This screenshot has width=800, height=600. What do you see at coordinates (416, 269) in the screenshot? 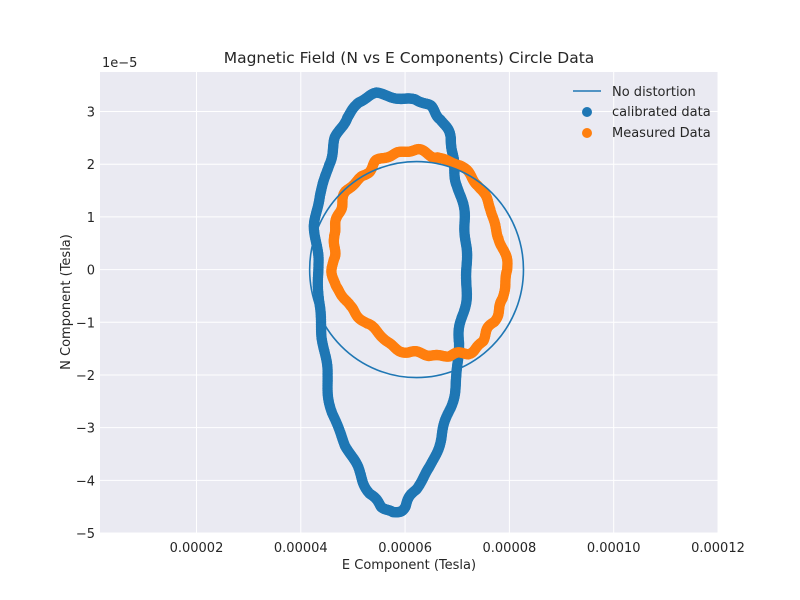
I see `no-distortion-line` at bounding box center [416, 269].